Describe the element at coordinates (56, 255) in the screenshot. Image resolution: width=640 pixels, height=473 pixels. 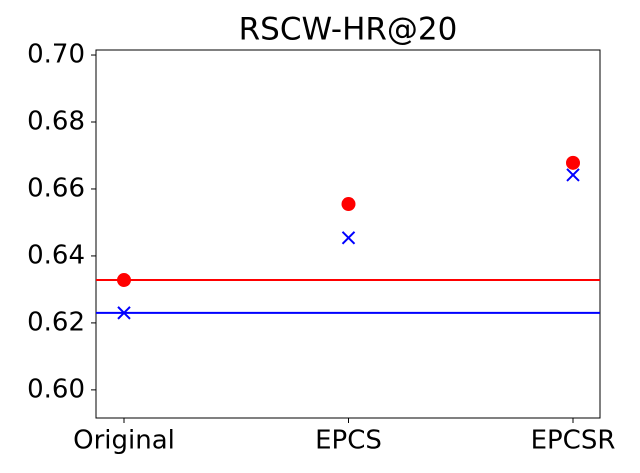
I see `y-tick-label: 0.64` at that location.